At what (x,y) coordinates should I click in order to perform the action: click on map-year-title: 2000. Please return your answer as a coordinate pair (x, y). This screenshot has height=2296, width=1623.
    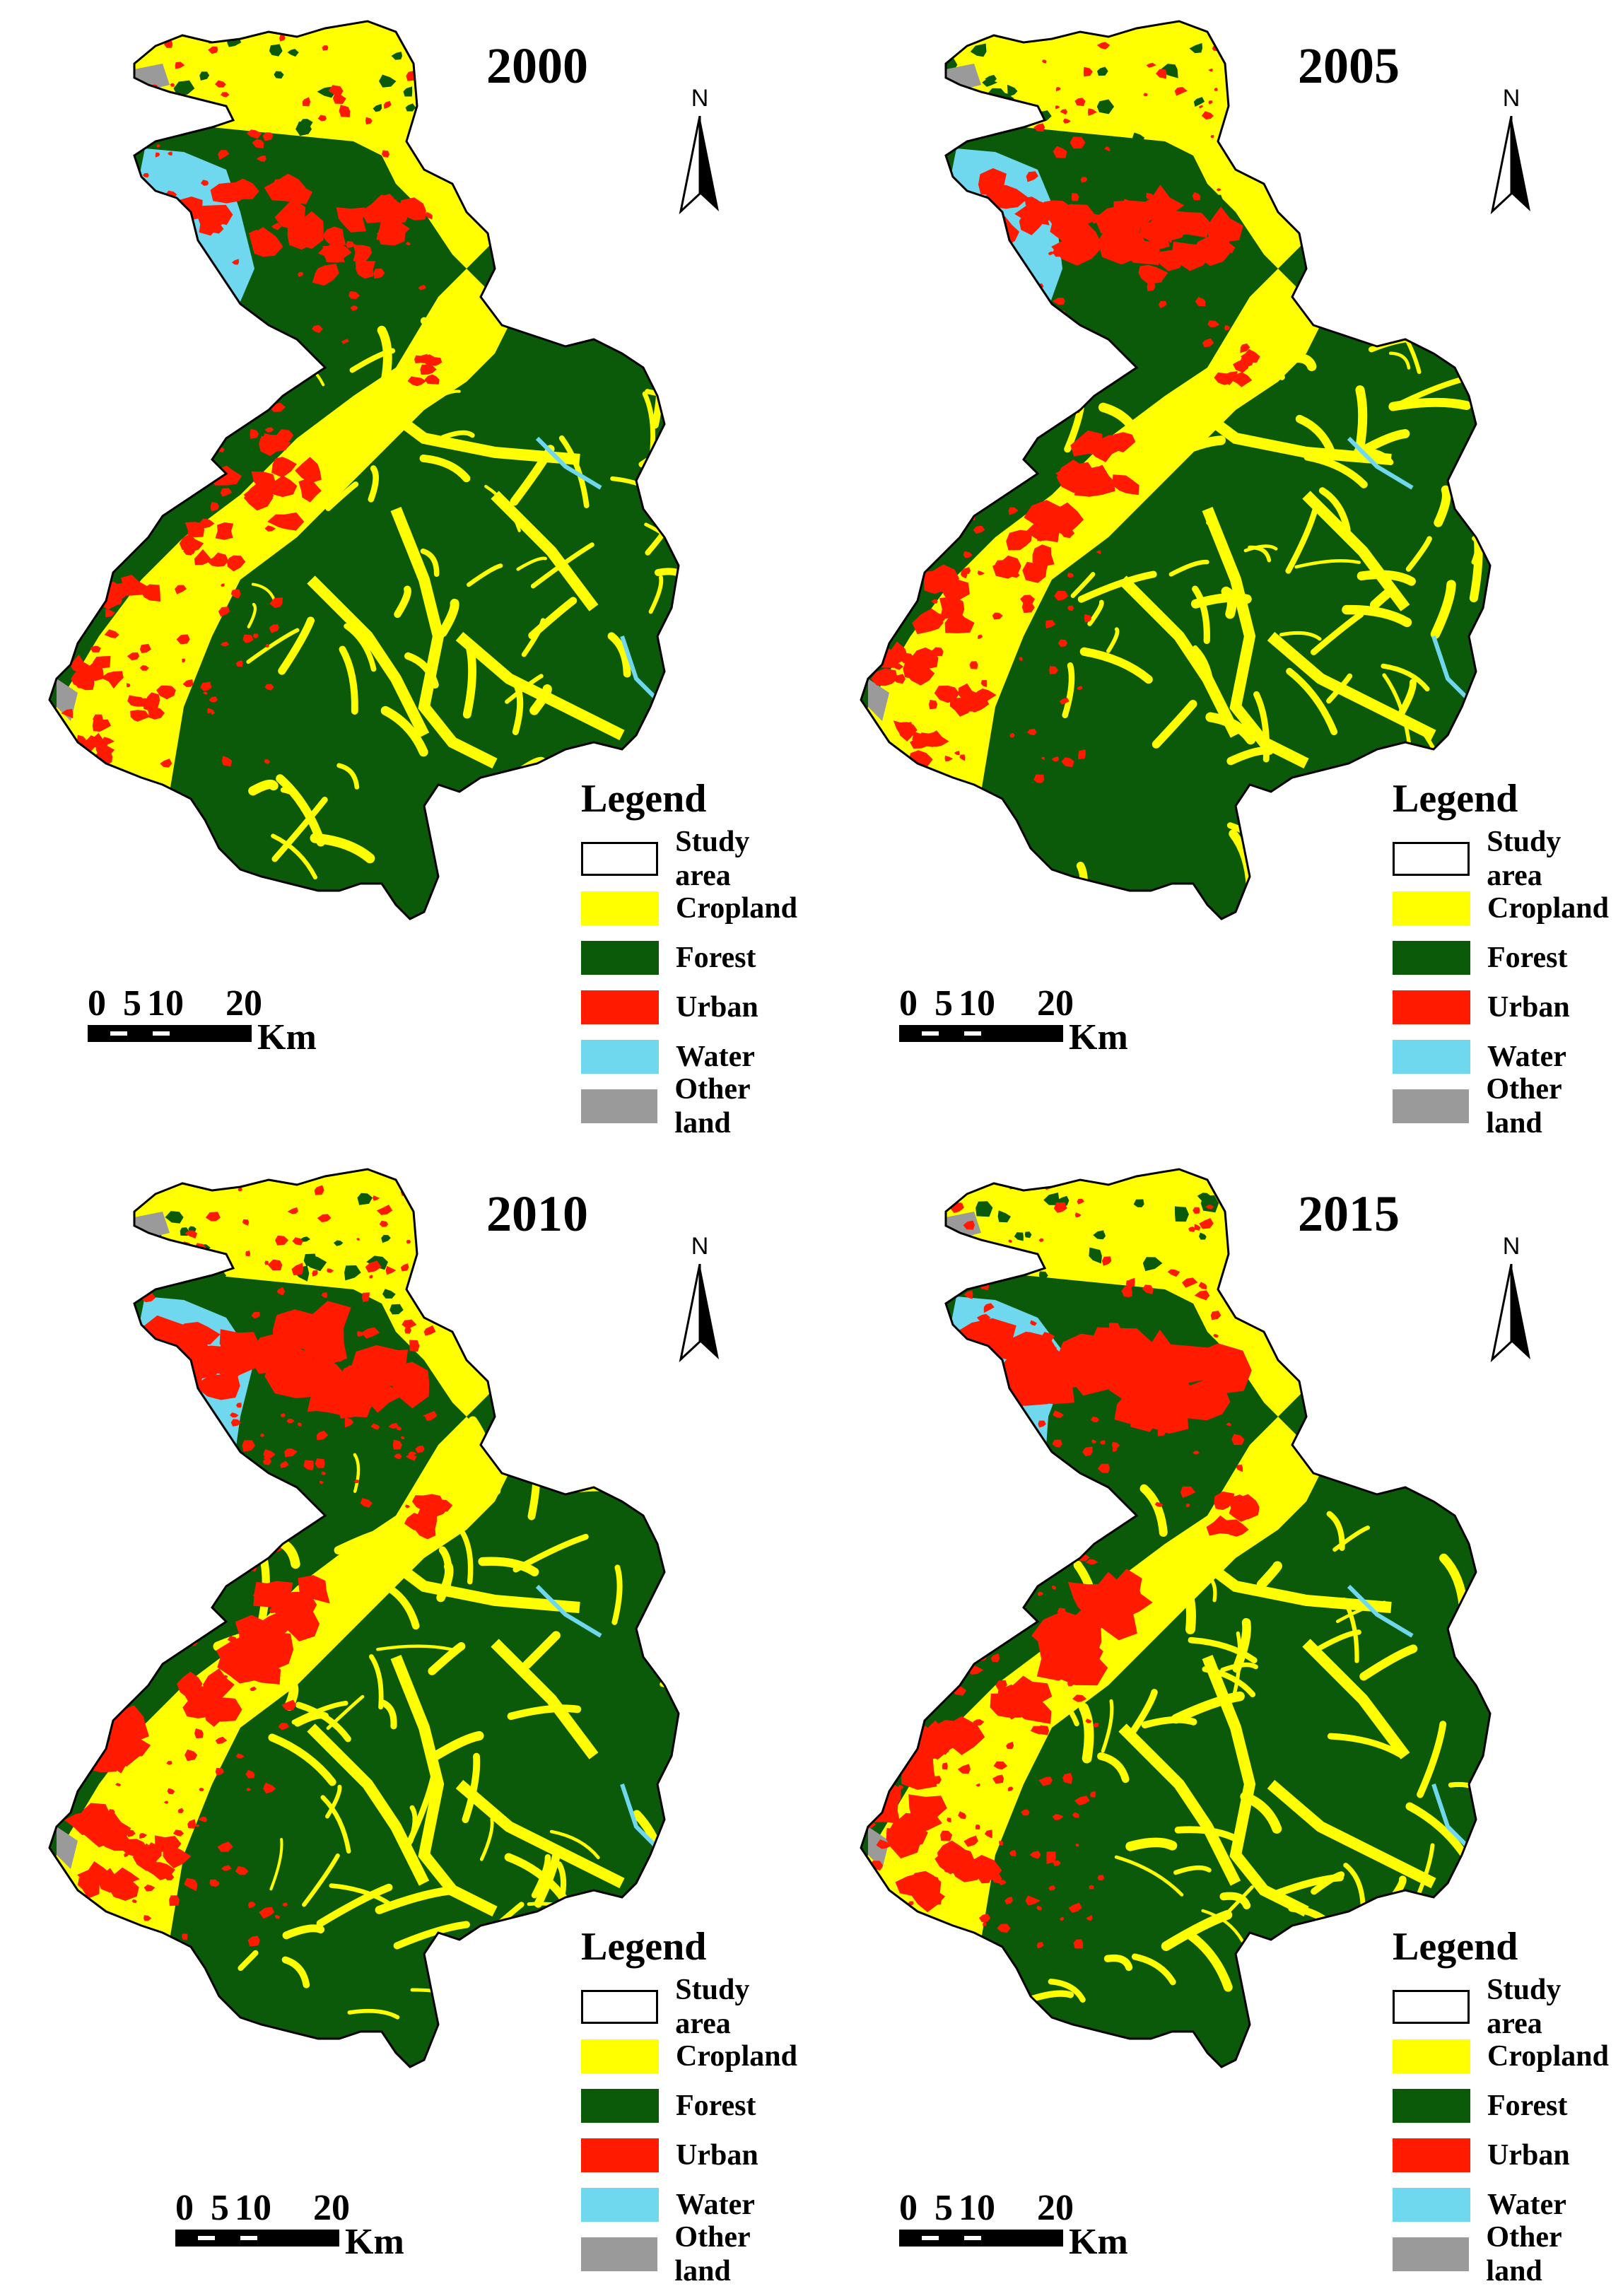
    Looking at the image, I should click on (537, 65).